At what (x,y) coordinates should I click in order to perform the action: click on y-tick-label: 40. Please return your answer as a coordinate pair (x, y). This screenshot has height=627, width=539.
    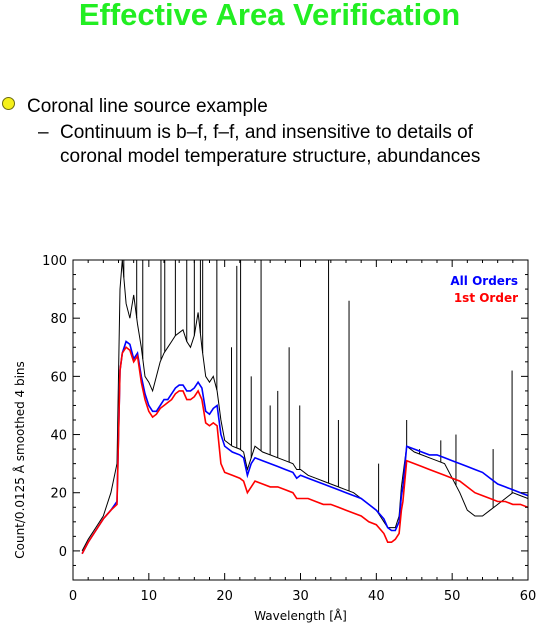
    Looking at the image, I should click on (58, 436).